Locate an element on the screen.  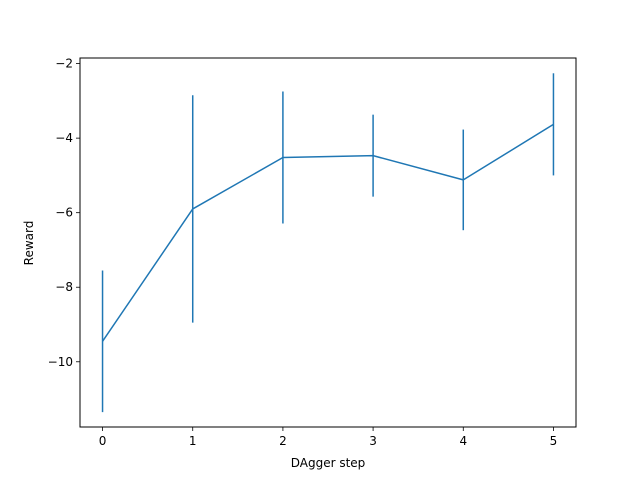
y-tick-label: −6 is located at coordinates (64, 213).